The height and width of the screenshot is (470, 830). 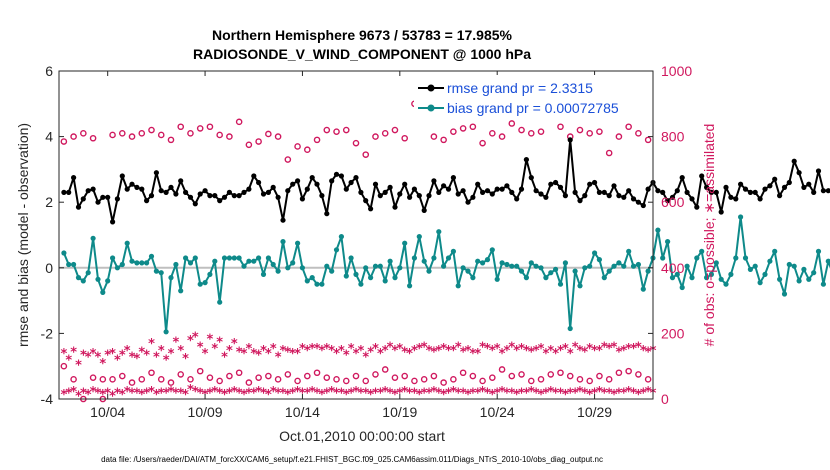 I want to click on y-right-tick-label: 400, so click(x=673, y=268).